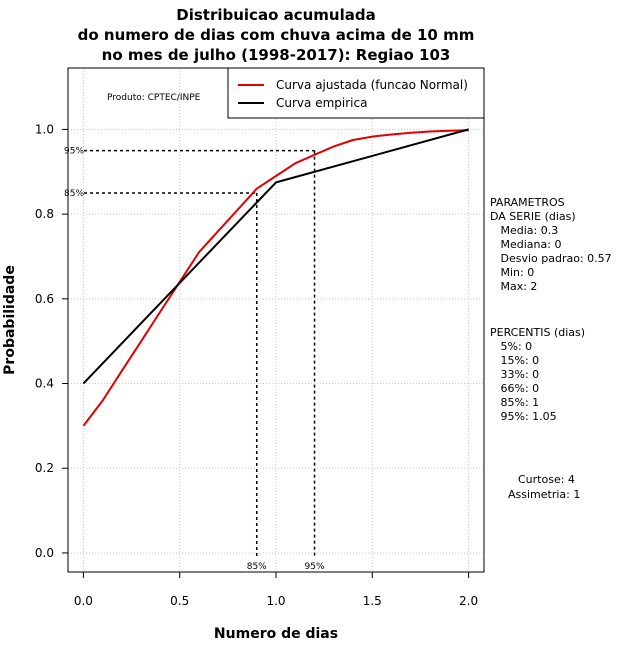 This screenshot has height=660, width=640. Describe the element at coordinates (515, 402) in the screenshot. I see `percentis-line: 85%: 1` at that location.